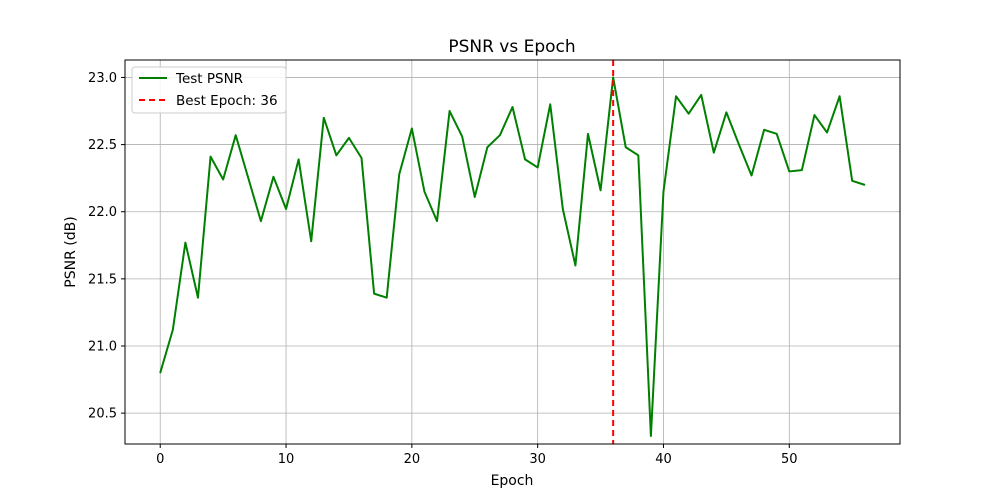  What do you see at coordinates (537, 459) in the screenshot?
I see `x-tick-label: 30` at bounding box center [537, 459].